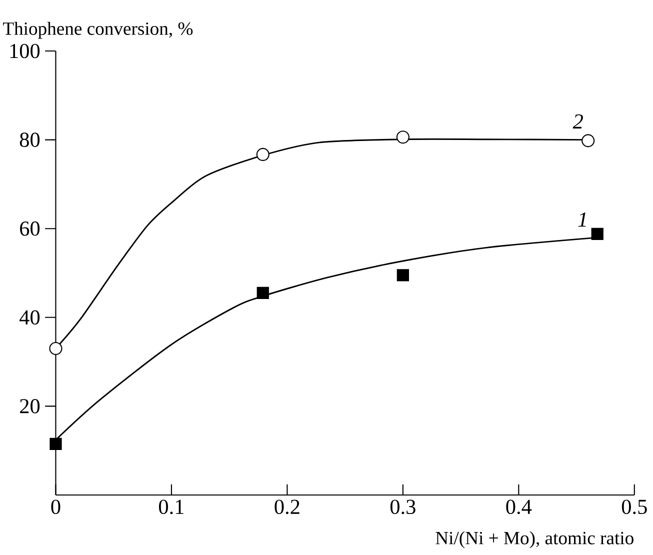  I want to click on y-tick-label: 40, so click(30, 317).